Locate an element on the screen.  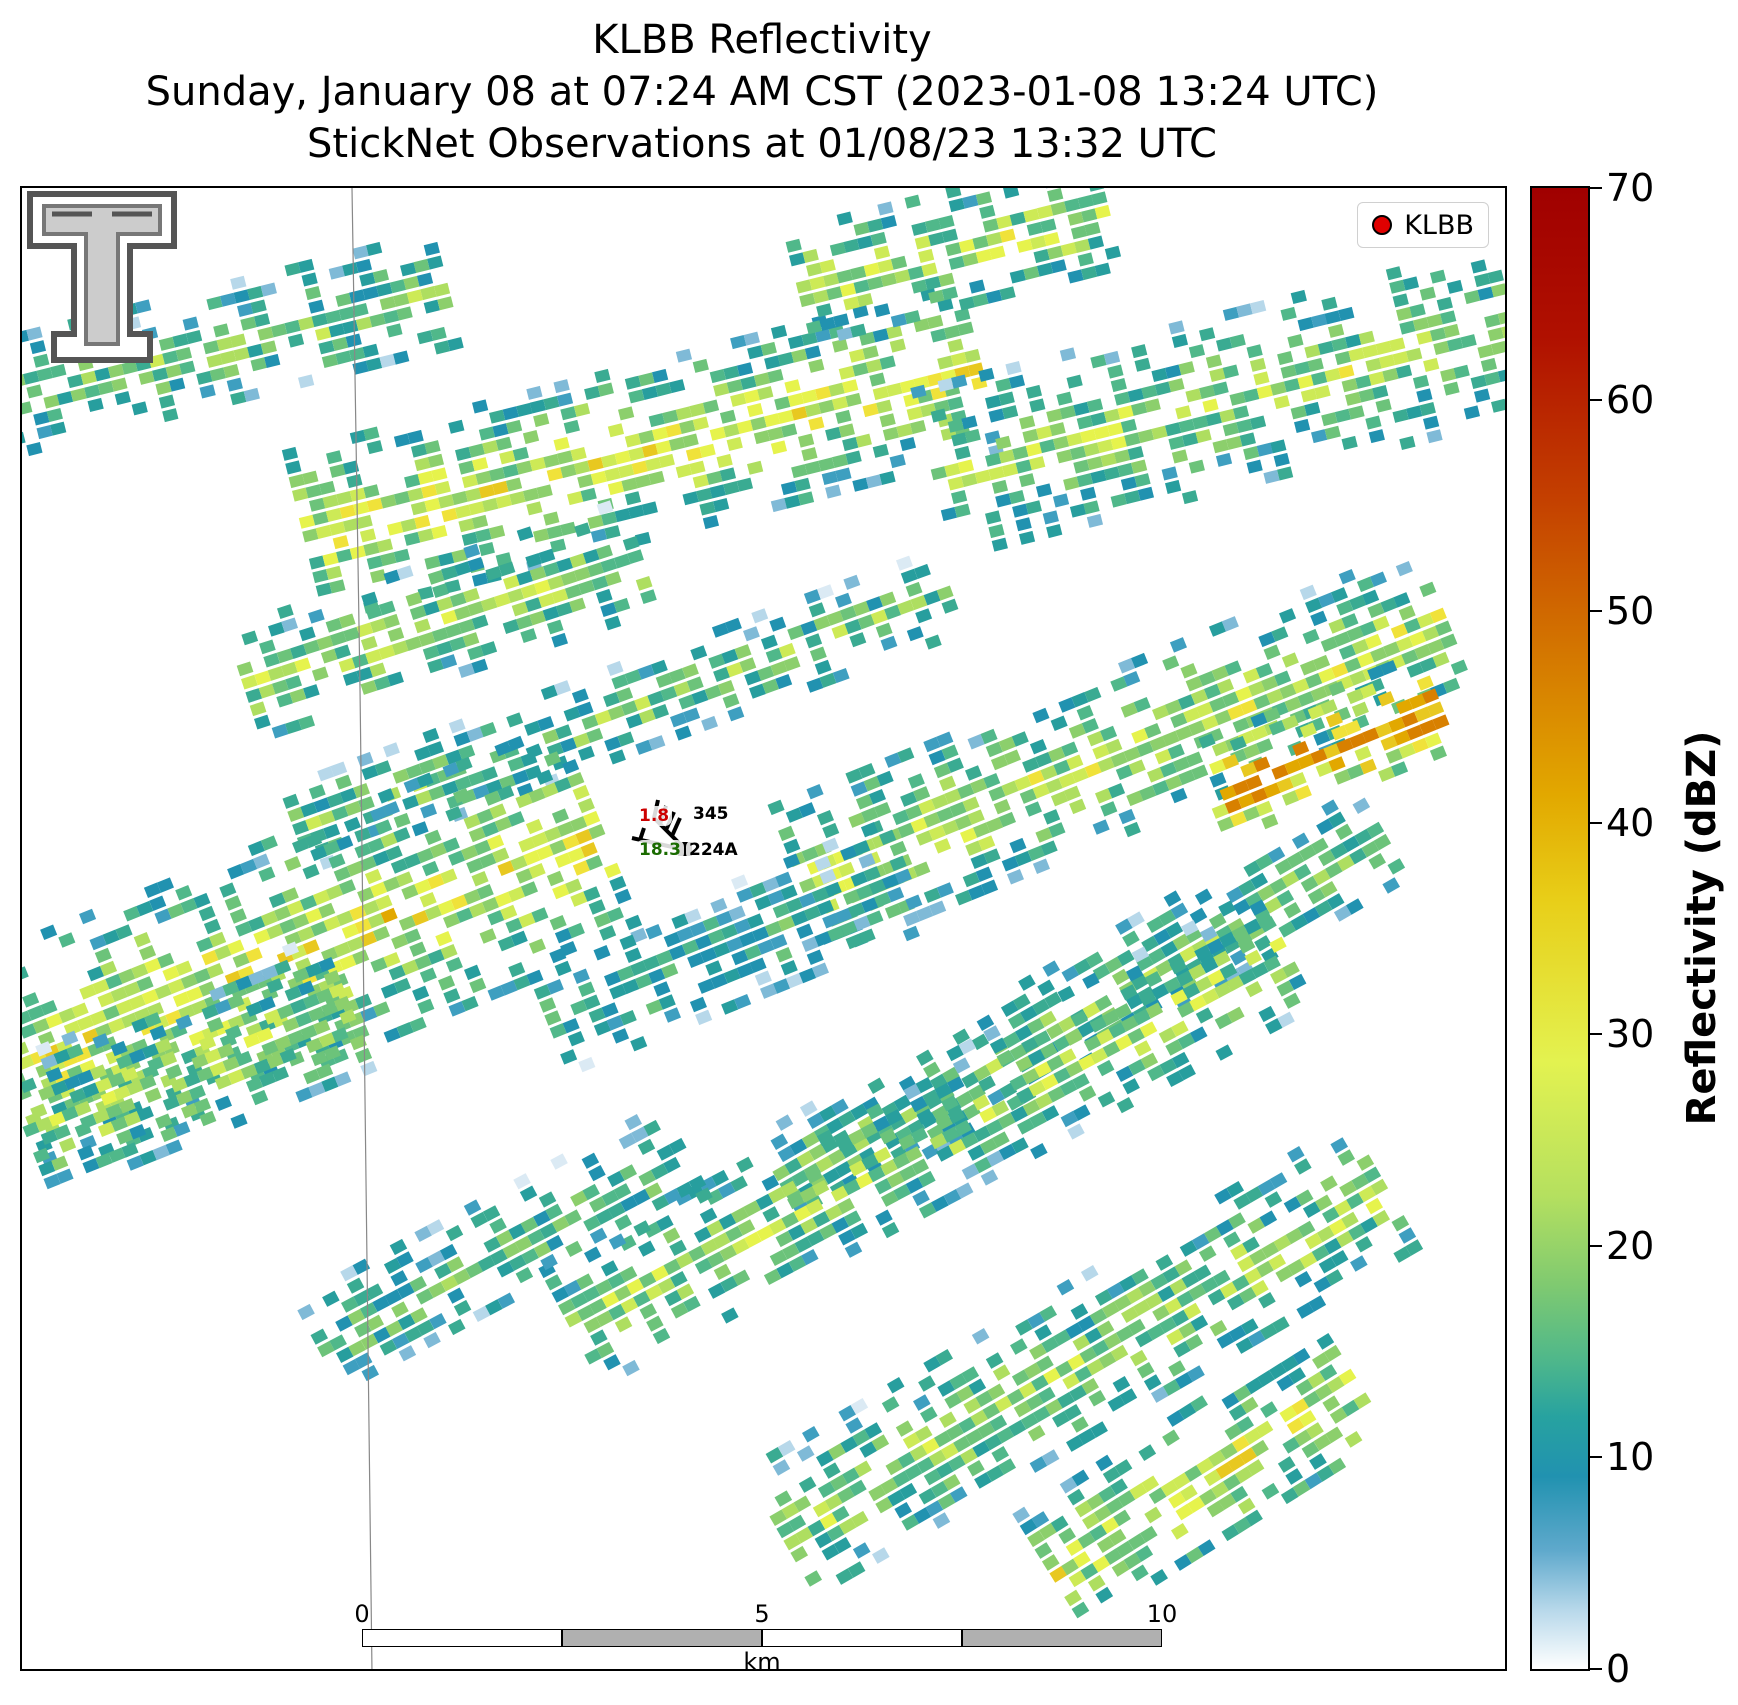
legend-label: KLBB is located at coordinates (1439, 225).